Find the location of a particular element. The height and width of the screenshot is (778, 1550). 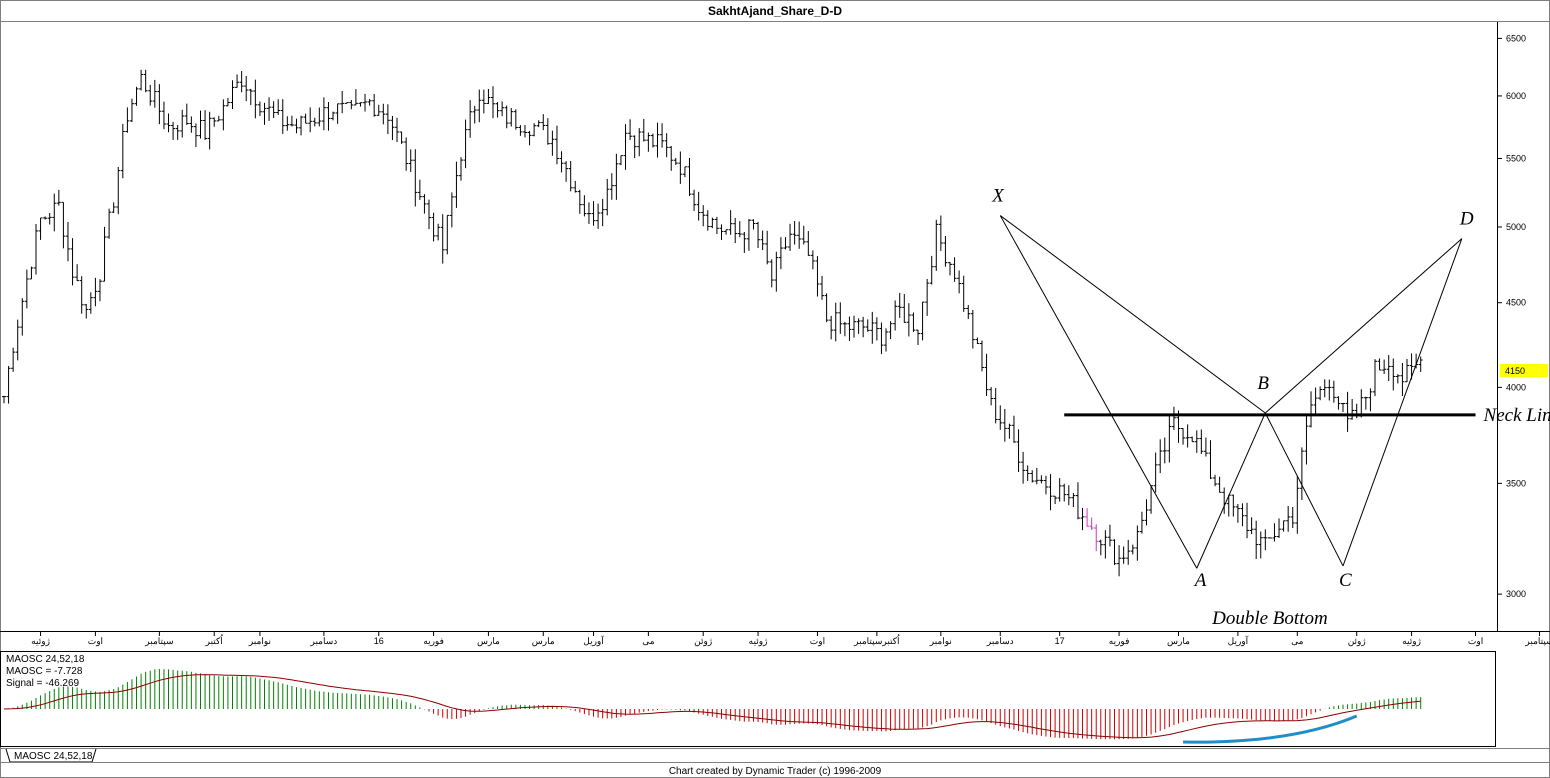

neck-line-label: Neck Line is located at coordinates (1516, 415).